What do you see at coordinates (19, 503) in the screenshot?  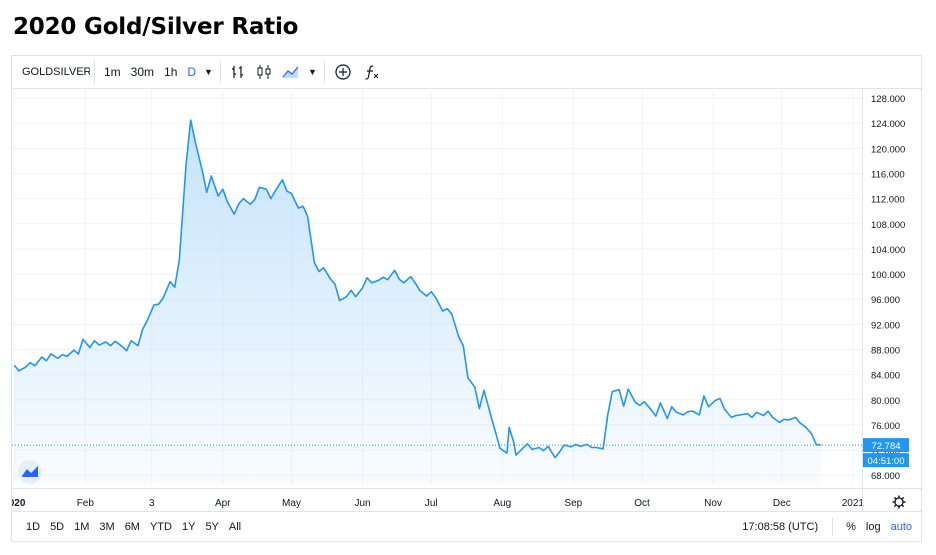 I see `x-tick-label: 2020` at bounding box center [19, 503].